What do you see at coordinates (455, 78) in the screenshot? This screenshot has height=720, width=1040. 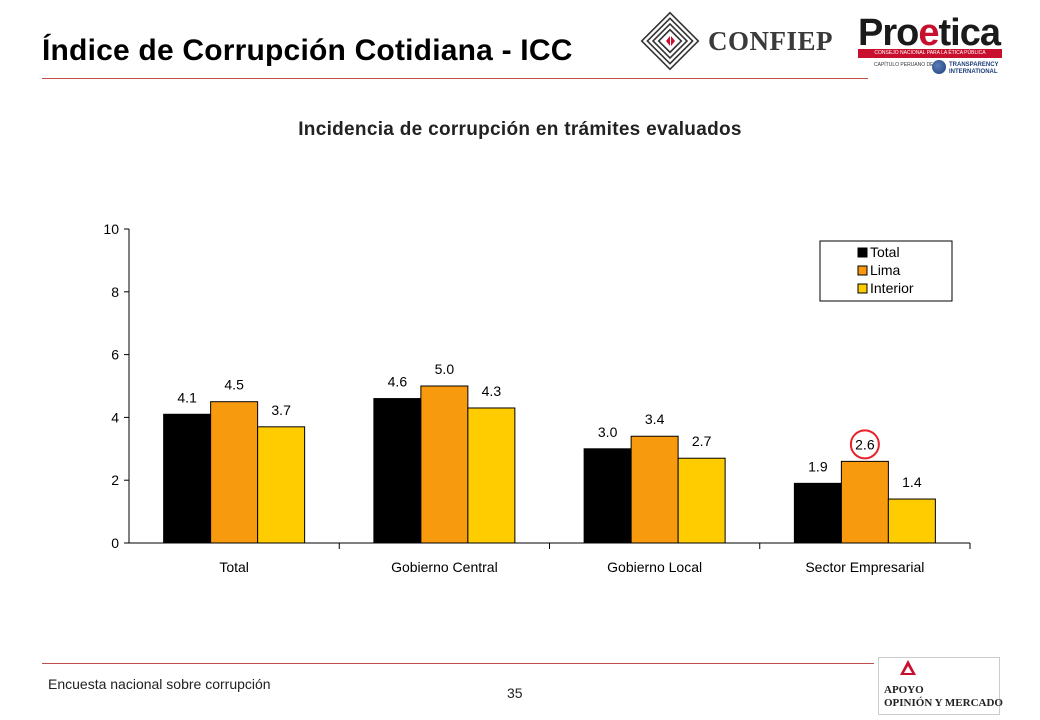 I see `title-divider` at bounding box center [455, 78].